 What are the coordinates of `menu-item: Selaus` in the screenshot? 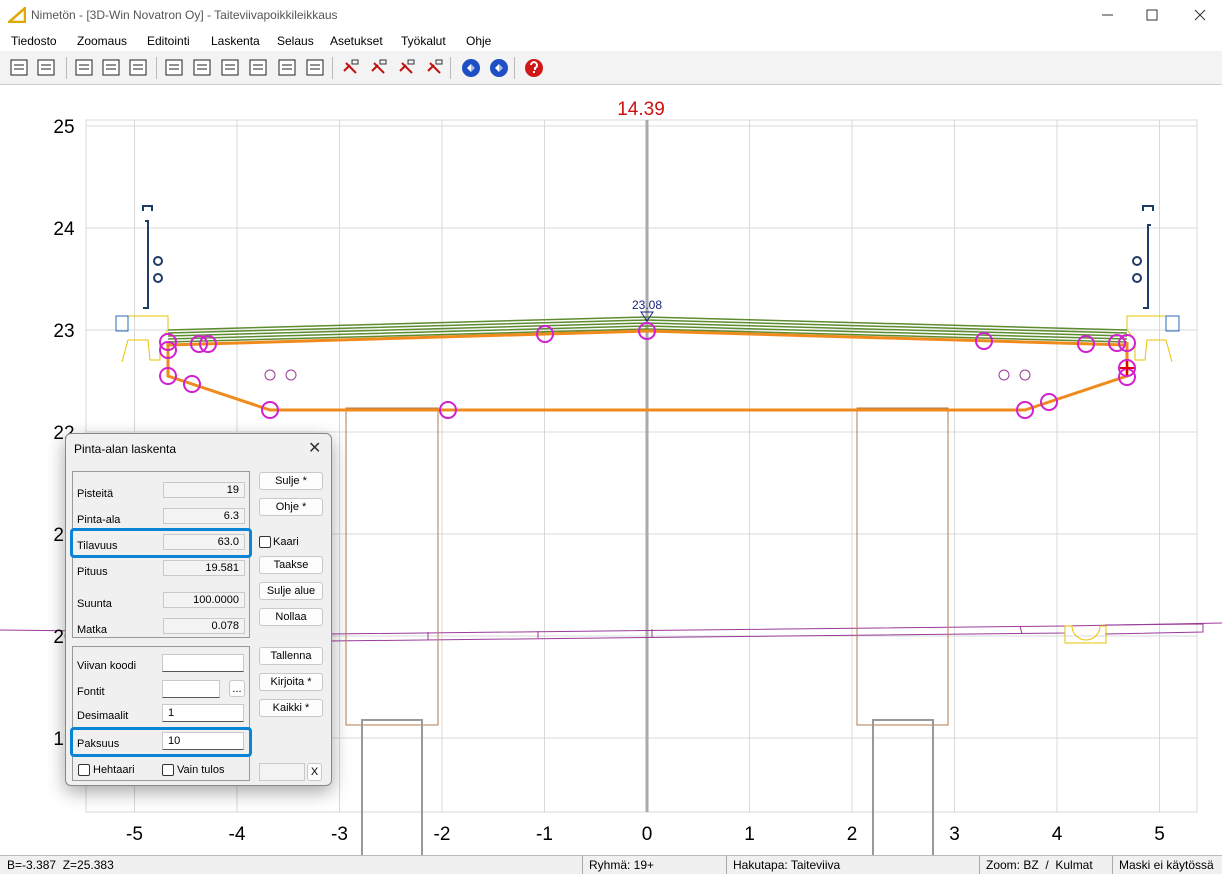 It's located at (295, 41).